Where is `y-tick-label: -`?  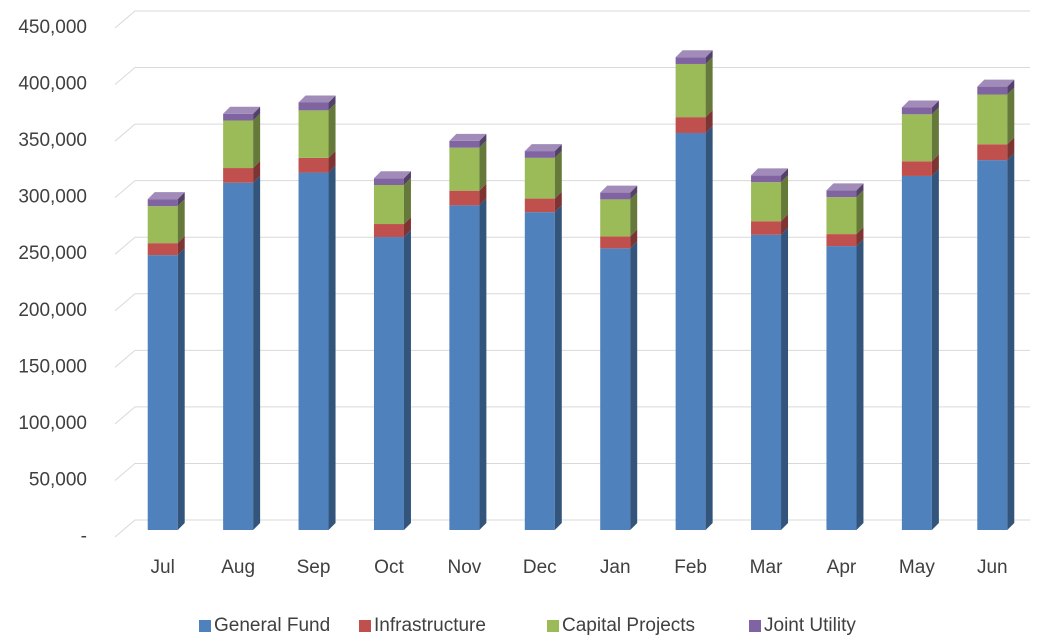
y-tick-label: - is located at coordinates (84, 536).